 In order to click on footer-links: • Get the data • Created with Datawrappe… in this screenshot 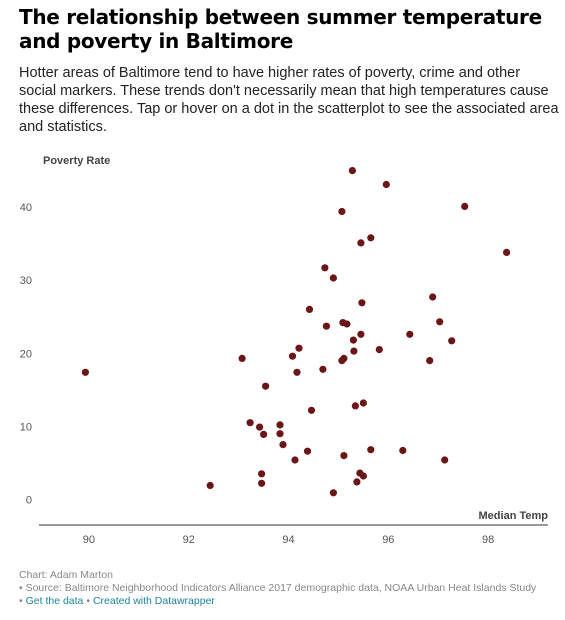, I will do `click(291, 601)`.